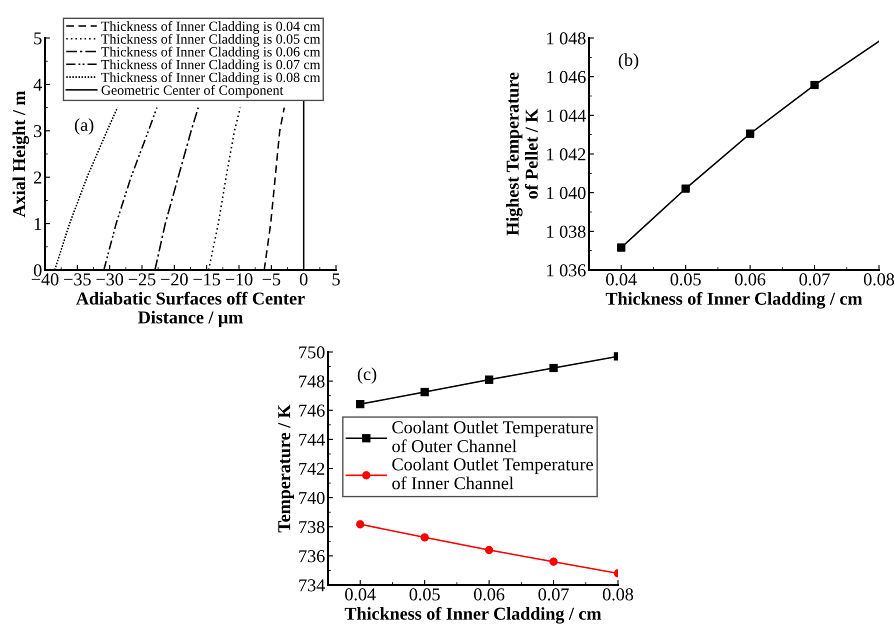  What do you see at coordinates (210, 78) in the screenshot?
I see `legend-label: Thickness of Inner Cladding is 0.08 cm` at bounding box center [210, 78].